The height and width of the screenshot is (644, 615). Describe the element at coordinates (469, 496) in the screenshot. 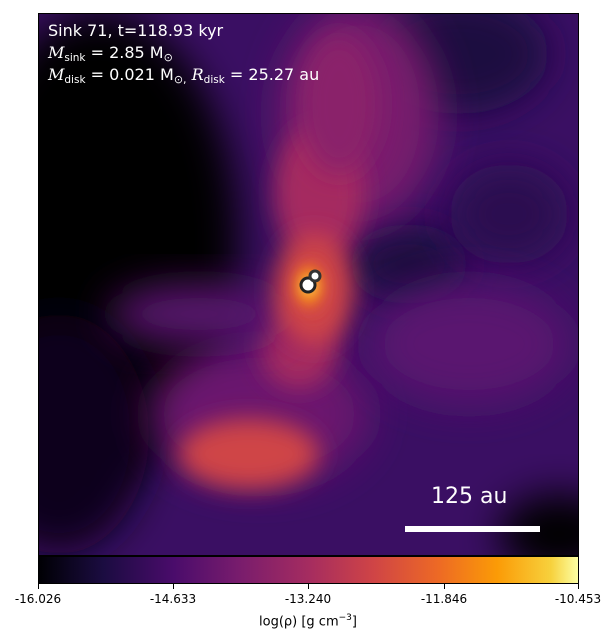

I see `scale-bar-label: 125 au` at that location.